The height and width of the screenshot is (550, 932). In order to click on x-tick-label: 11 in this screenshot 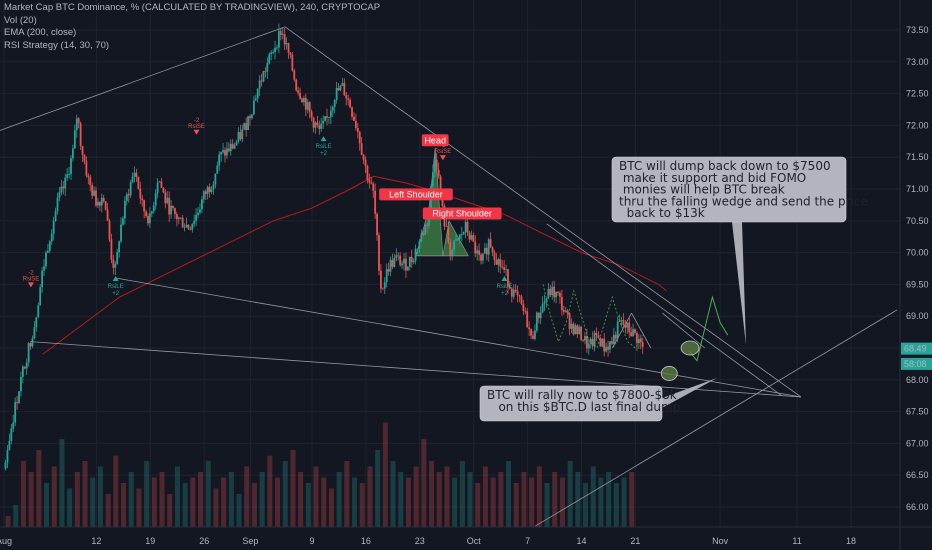, I will do `click(796, 541)`.